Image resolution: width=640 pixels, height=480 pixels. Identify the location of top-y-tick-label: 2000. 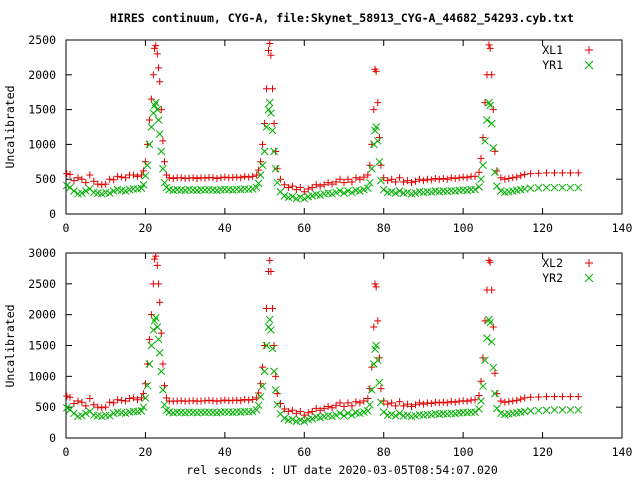
(42, 75).